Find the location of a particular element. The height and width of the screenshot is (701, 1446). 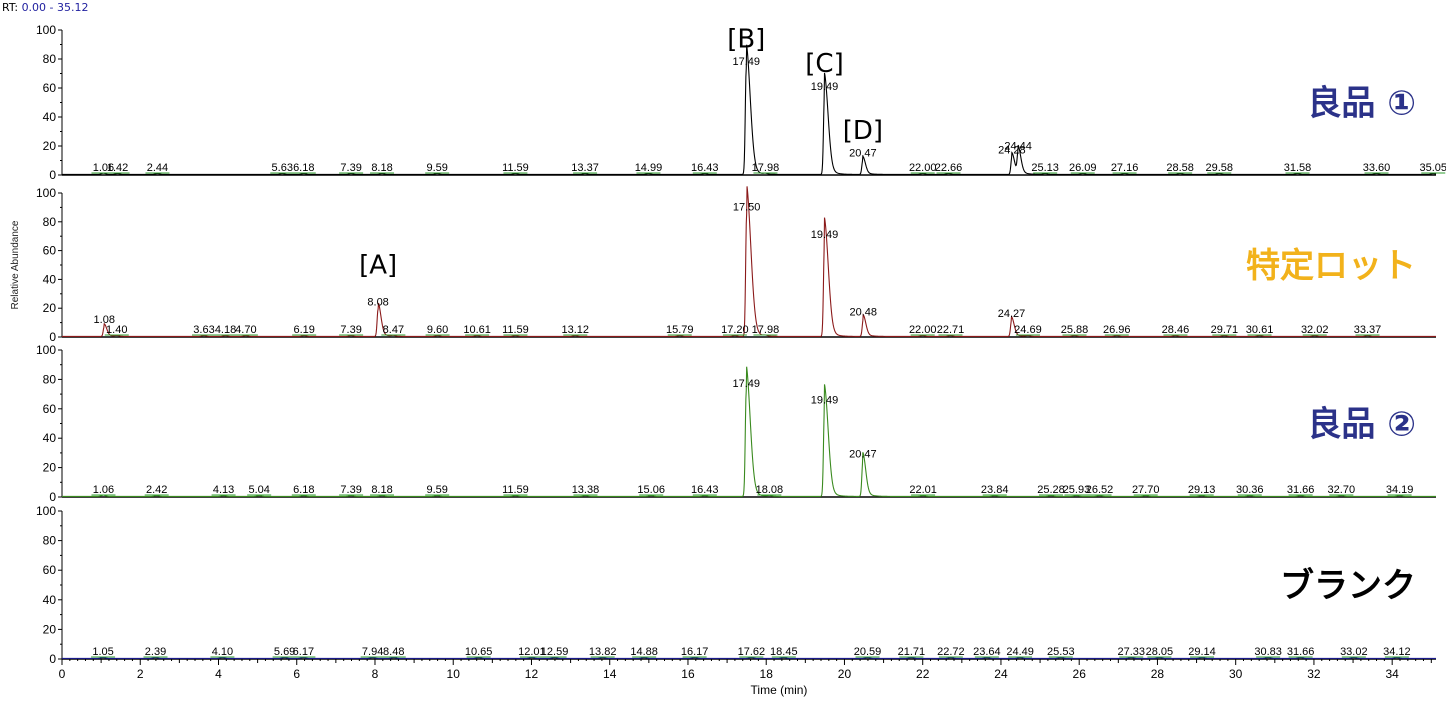

x-tick-label: 20 is located at coordinates (845, 674).